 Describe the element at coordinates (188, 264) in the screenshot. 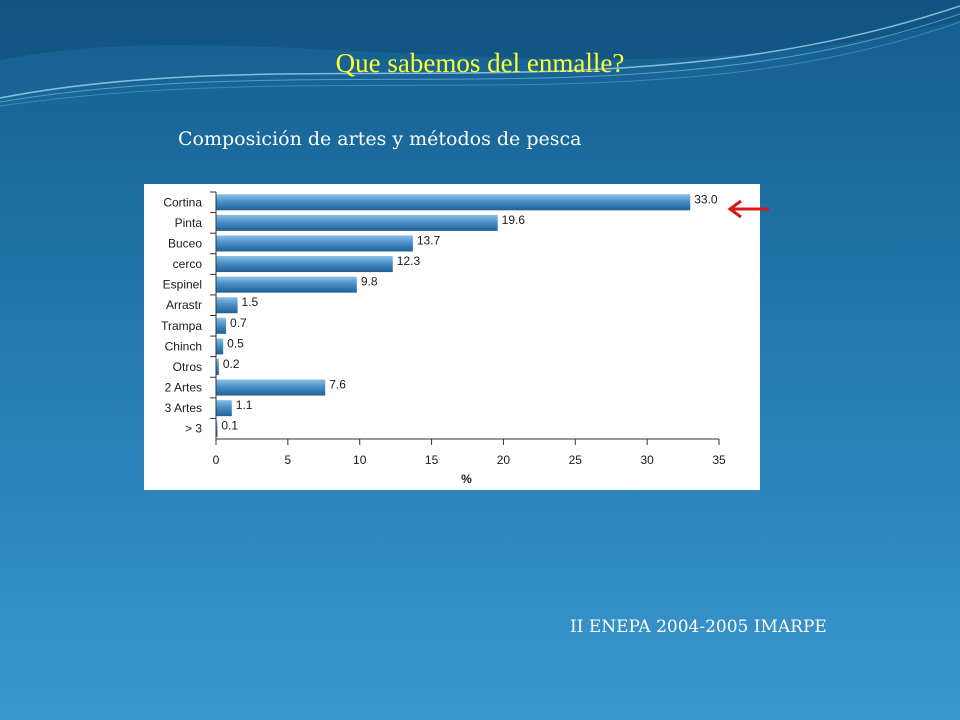

I see `category-label: cerco` at that location.